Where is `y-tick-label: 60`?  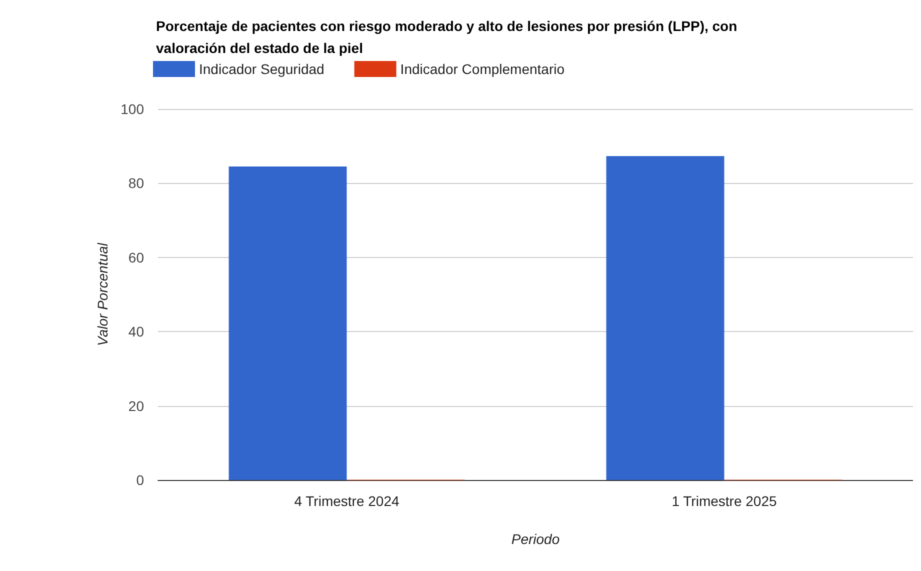 y-tick-label: 60 is located at coordinates (136, 257).